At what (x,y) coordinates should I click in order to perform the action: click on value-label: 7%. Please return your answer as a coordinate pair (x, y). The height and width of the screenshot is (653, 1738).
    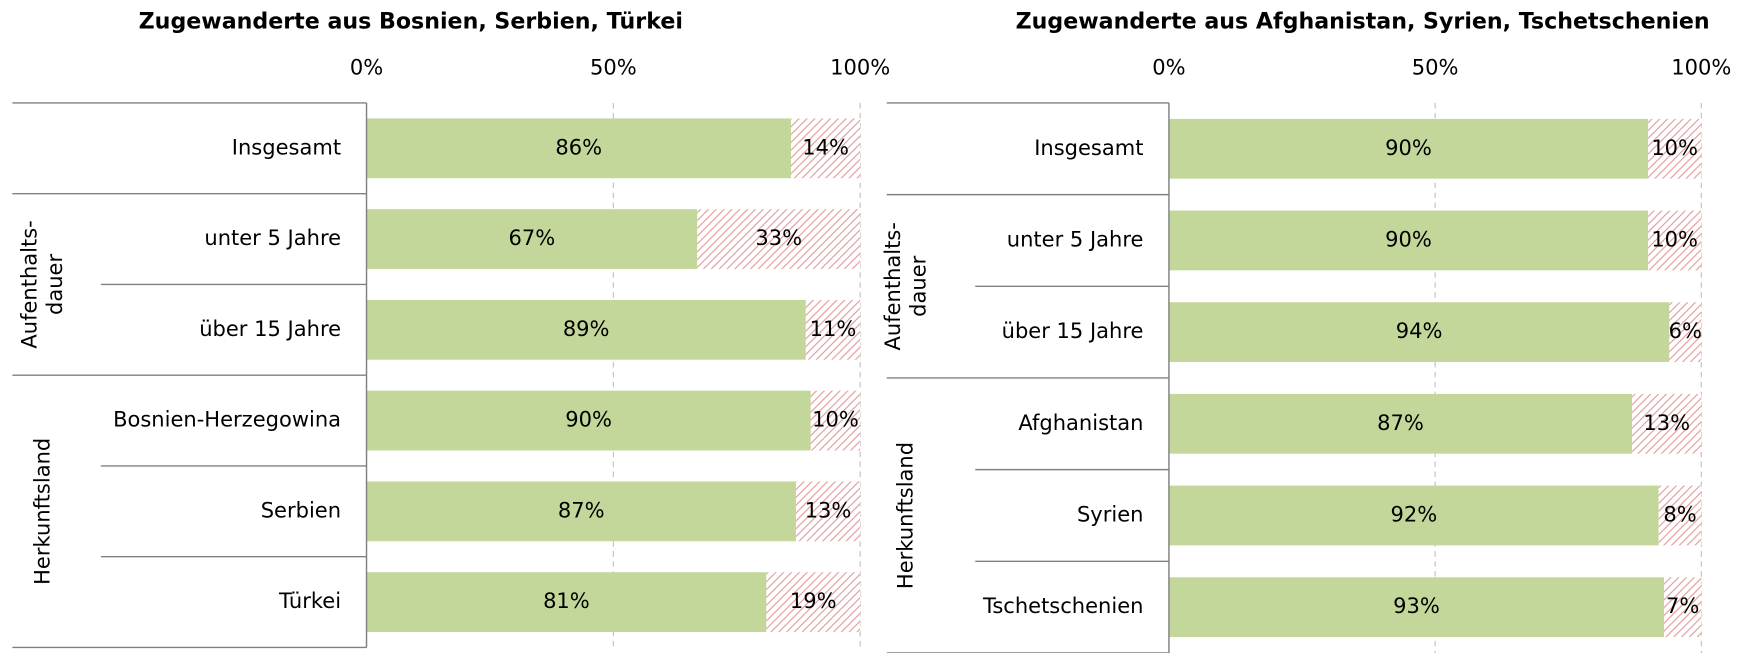
    Looking at the image, I should click on (1682, 605).